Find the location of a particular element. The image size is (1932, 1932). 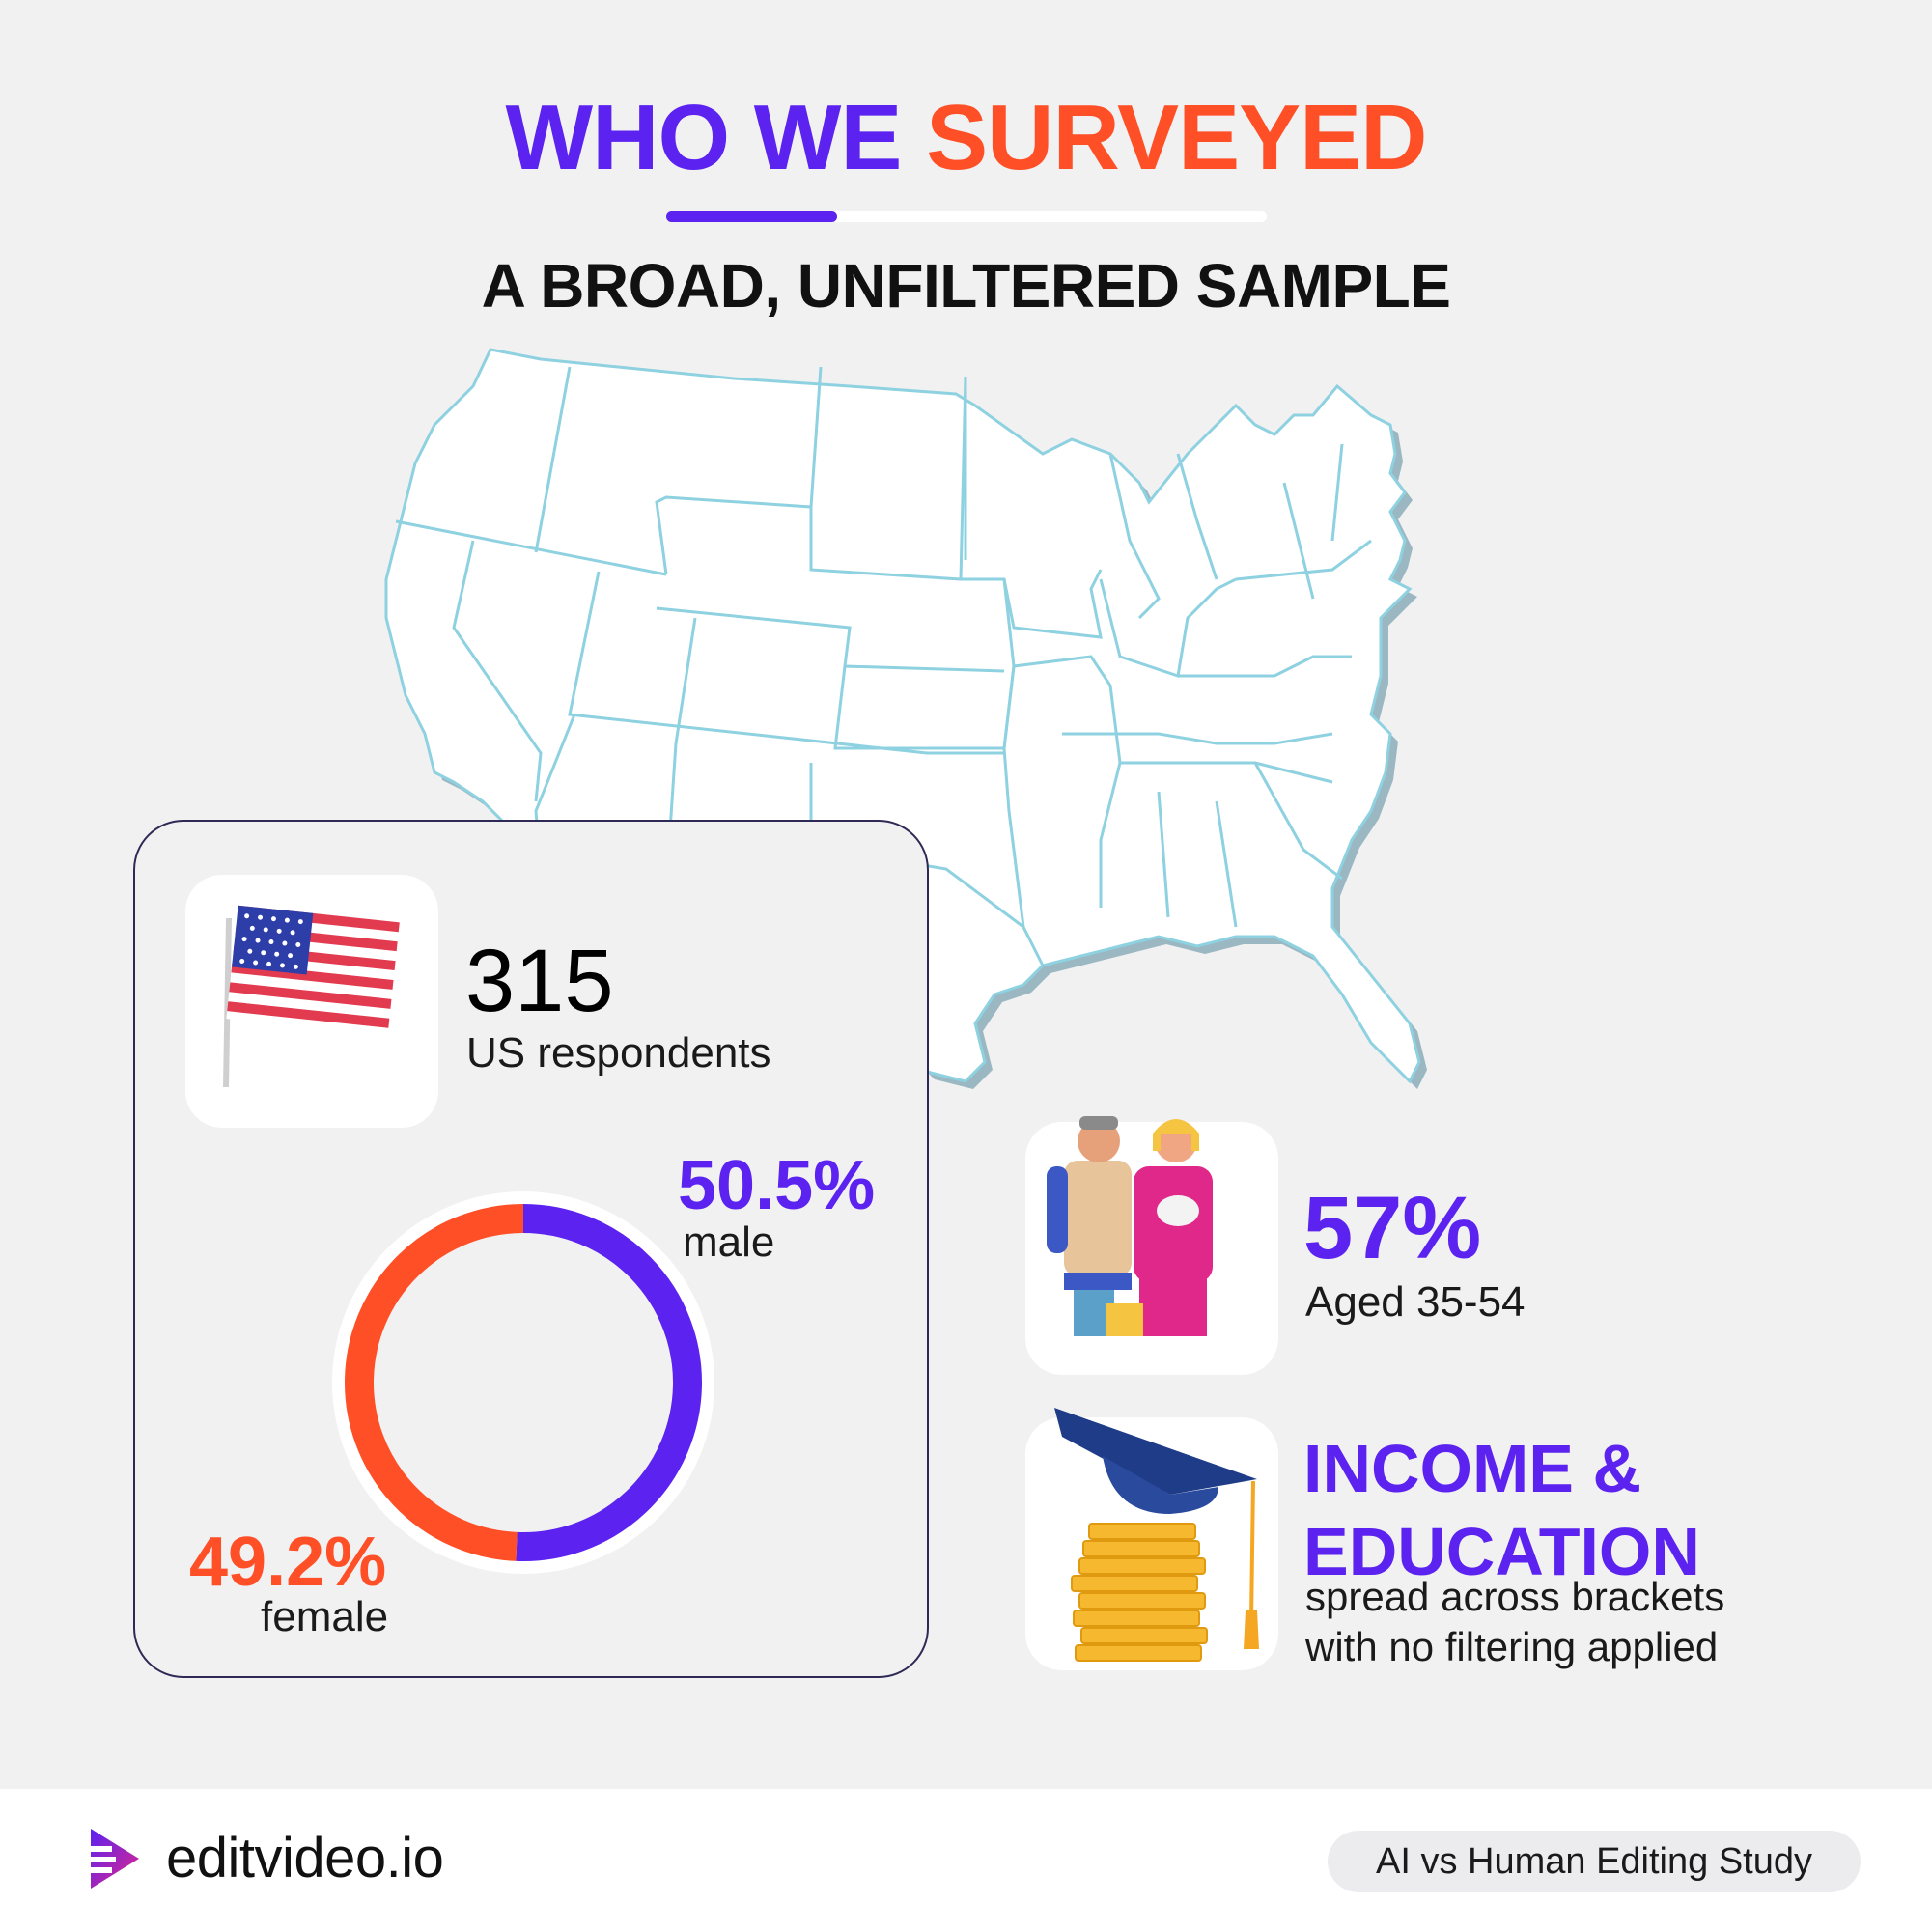

study-badge: AI vs Human Editing Study is located at coordinates (1595, 1862).